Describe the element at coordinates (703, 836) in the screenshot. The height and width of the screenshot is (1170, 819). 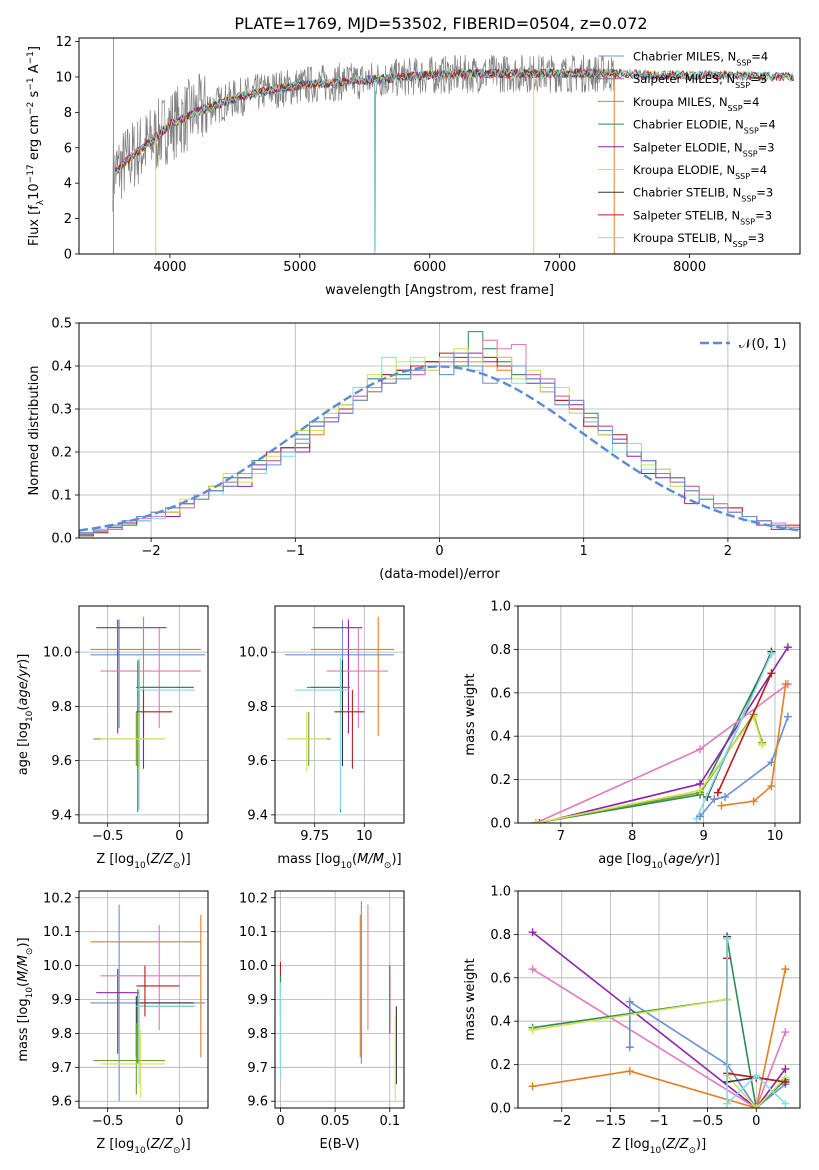
I see `x-tick-label: 9` at that location.